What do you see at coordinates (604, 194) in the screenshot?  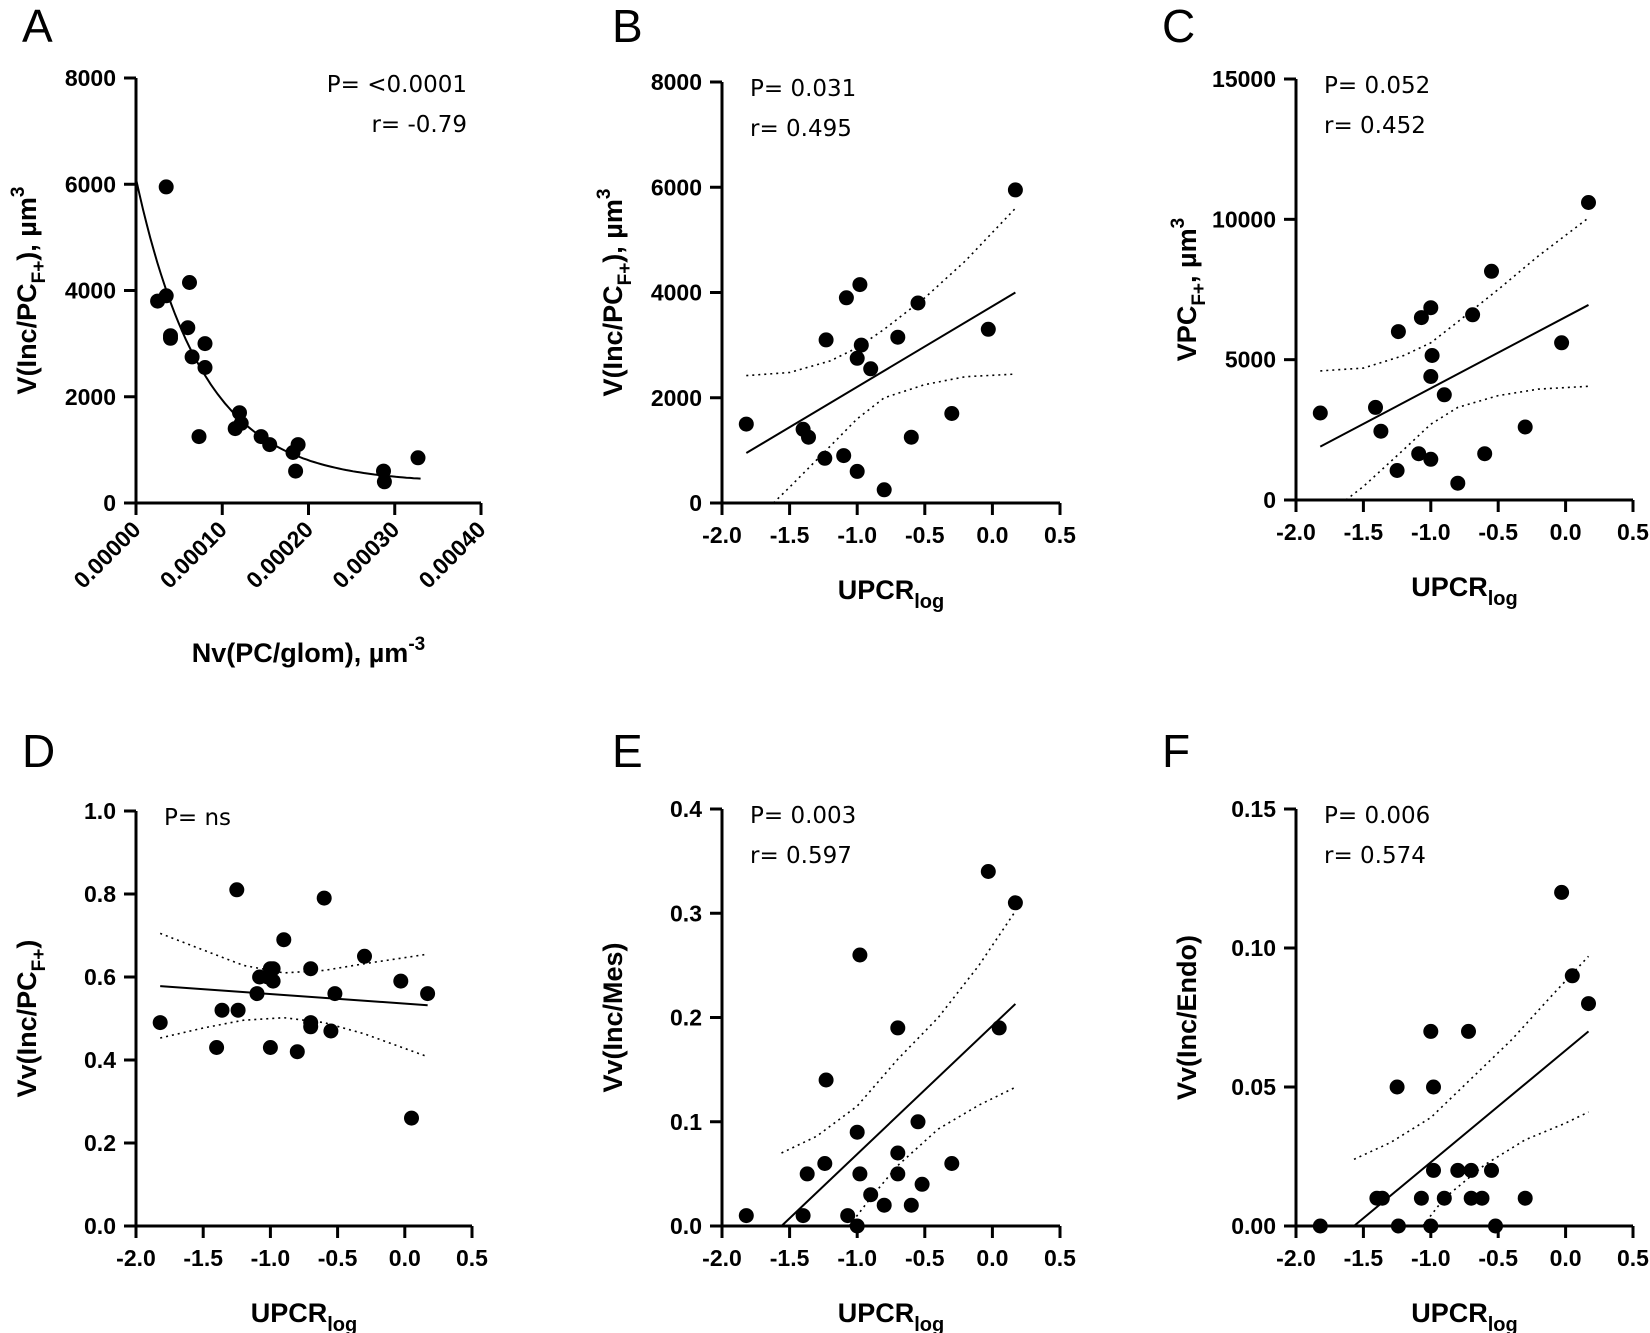 I see `y-axis-title-sup: 3` at bounding box center [604, 194].